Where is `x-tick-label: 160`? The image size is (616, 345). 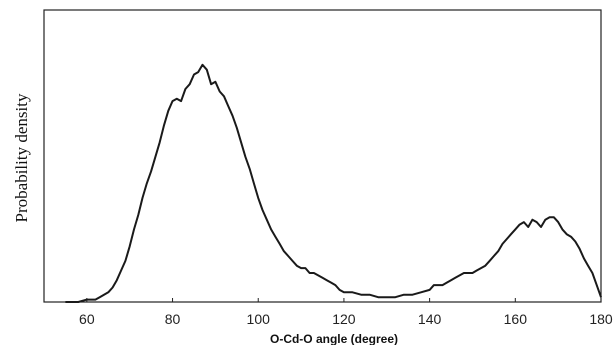 x-tick-label: 160 is located at coordinates (516, 319).